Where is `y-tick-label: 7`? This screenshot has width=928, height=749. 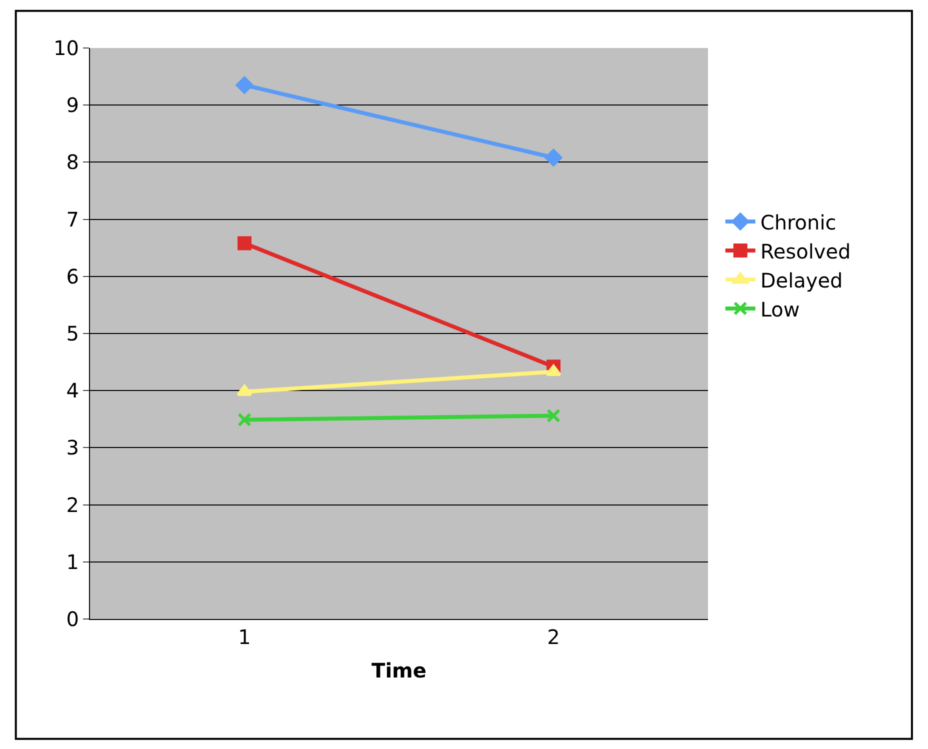
y-tick-label: 7 is located at coordinates (72, 219).